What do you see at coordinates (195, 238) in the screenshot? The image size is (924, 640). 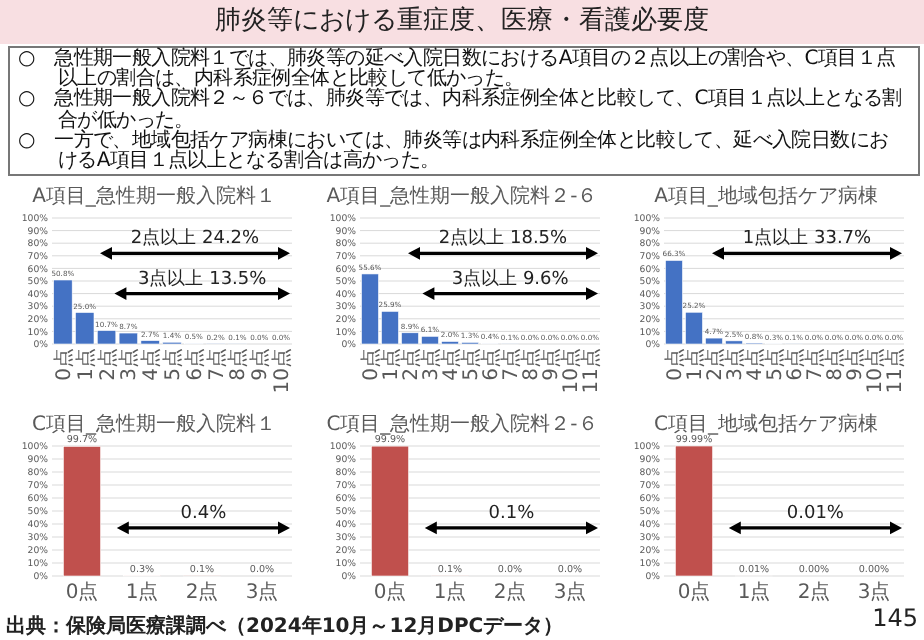 I see `annotation: 2点以上 24.2%` at bounding box center [195, 238].